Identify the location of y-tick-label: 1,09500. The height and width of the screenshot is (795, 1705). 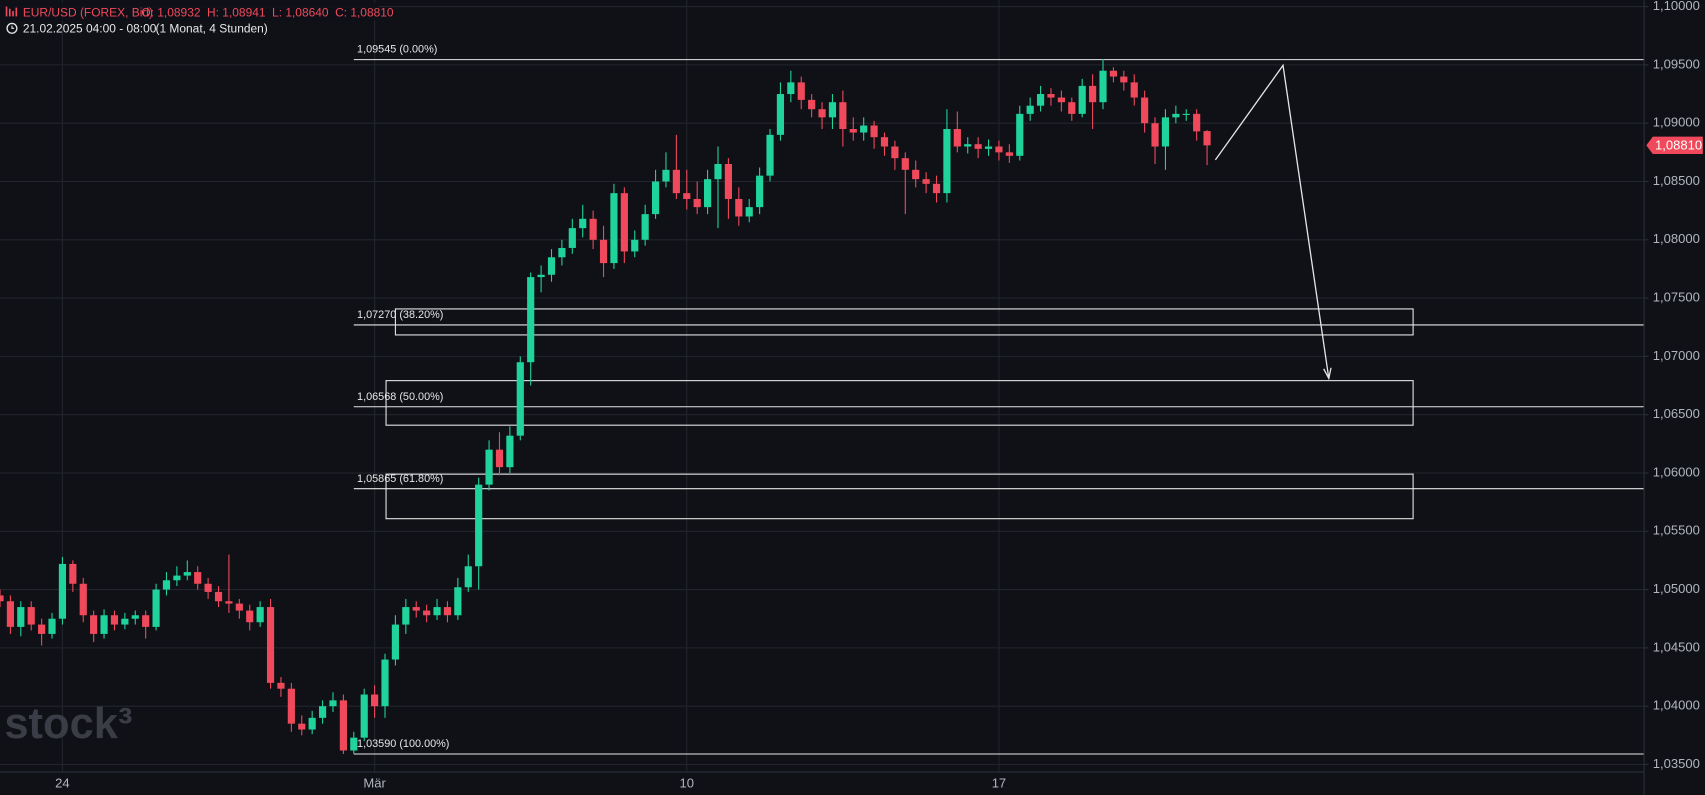
(1676, 63).